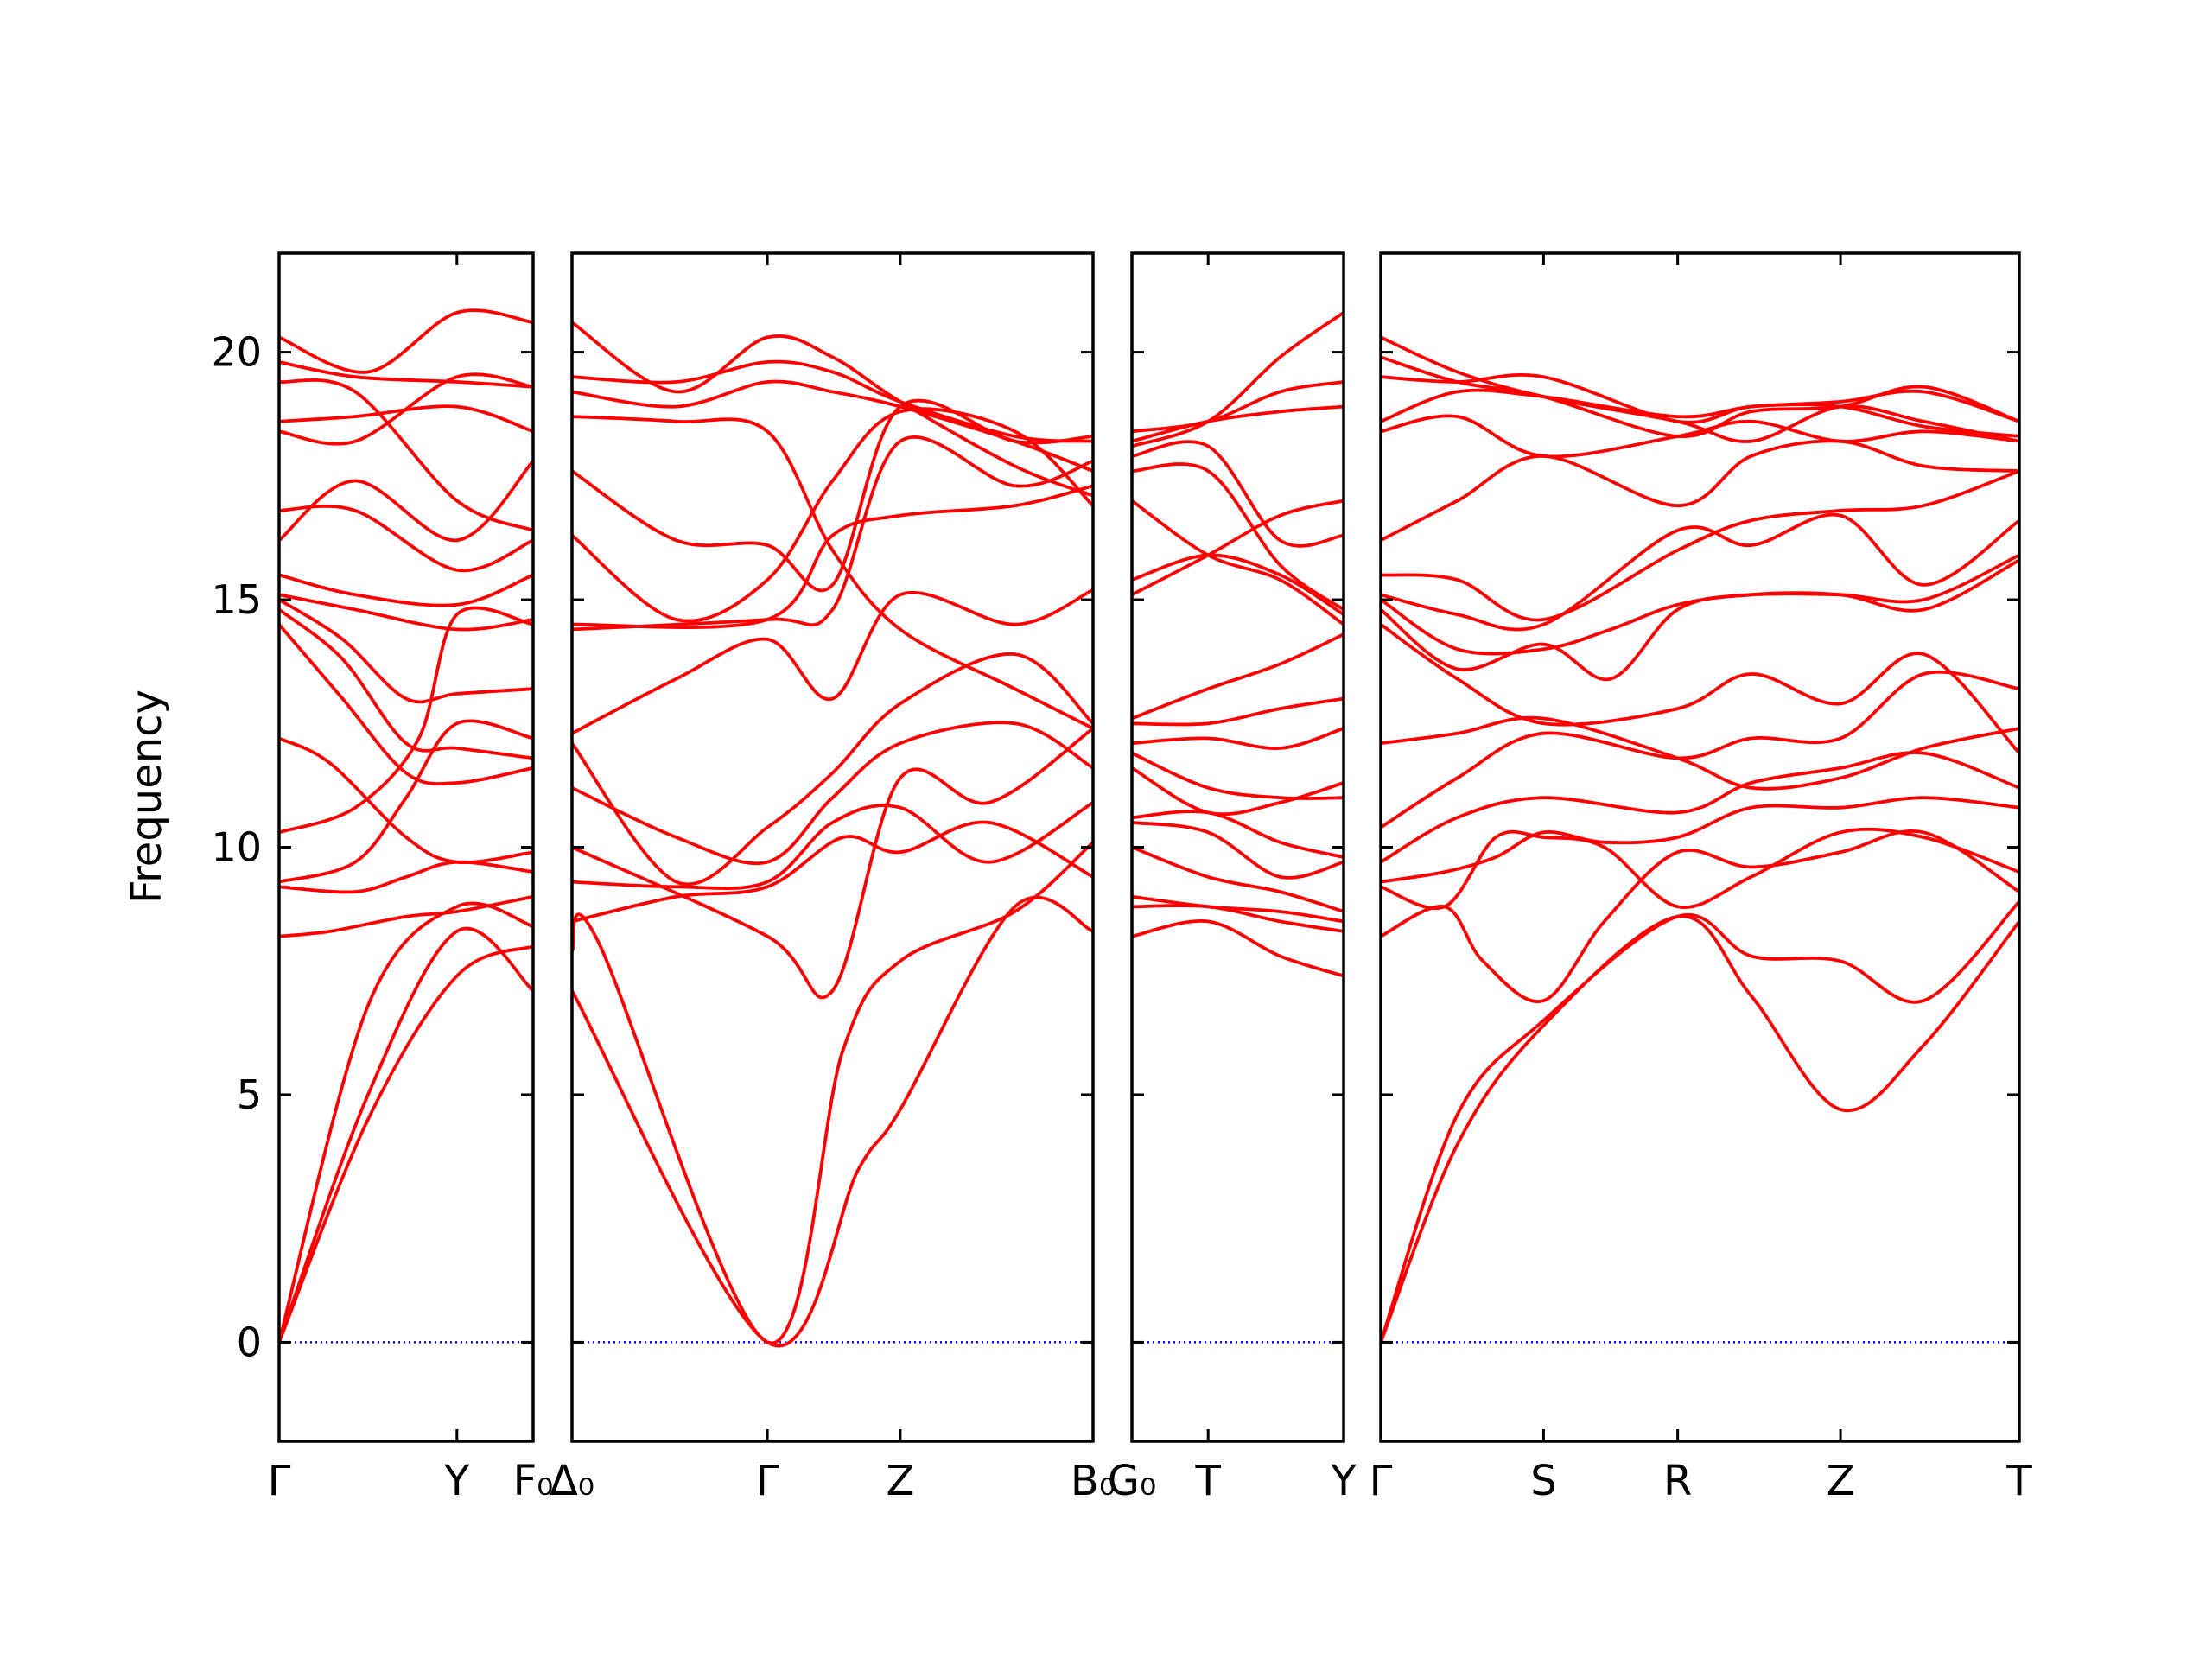  I want to click on x-tick-label: S, so click(1543, 1481).